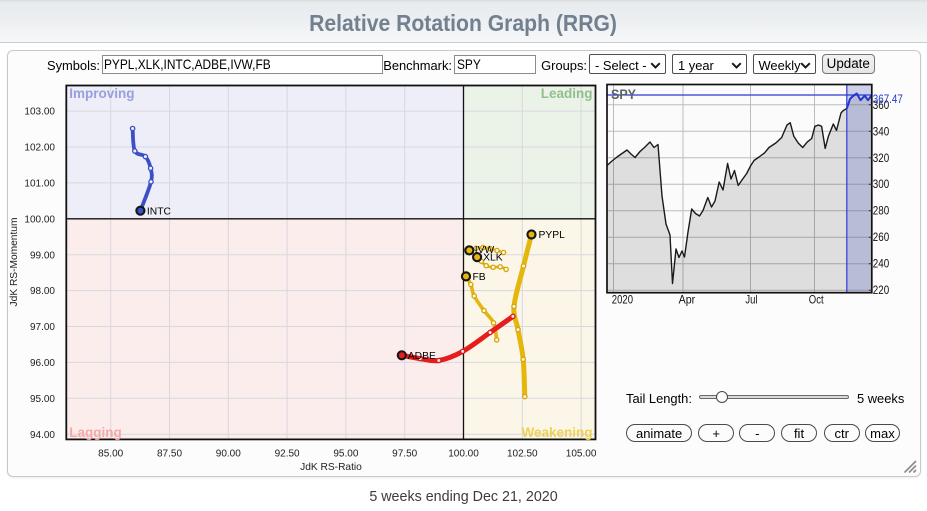 The image size is (927, 511). I want to click on svg-text: 360, so click(881, 105).